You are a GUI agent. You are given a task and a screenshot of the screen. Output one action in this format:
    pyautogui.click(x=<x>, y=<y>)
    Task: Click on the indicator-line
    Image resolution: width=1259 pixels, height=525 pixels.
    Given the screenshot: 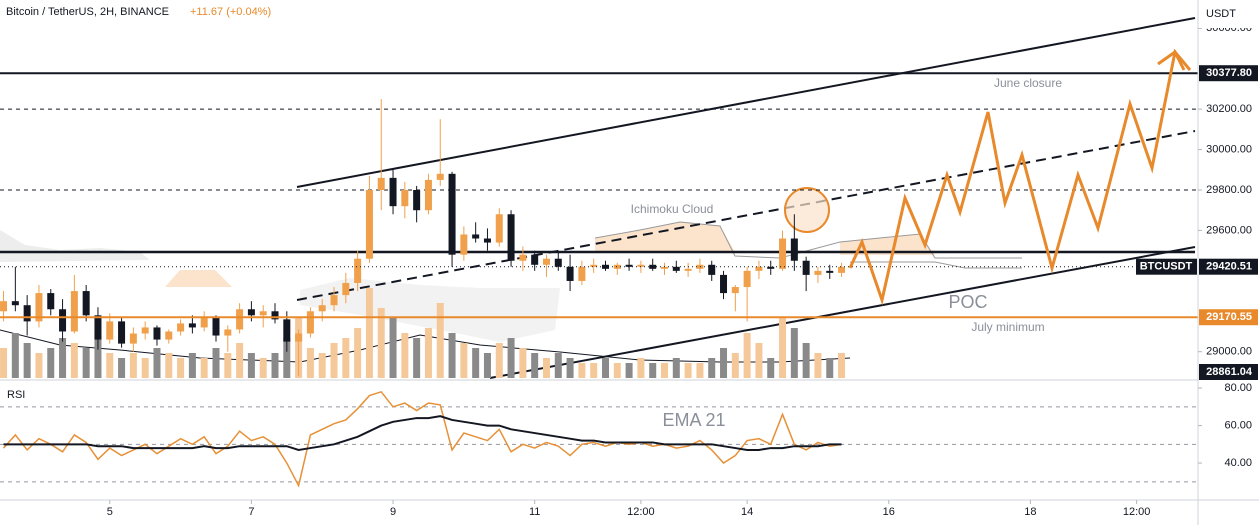 What is the action you would take?
    pyautogui.click(x=936, y=265)
    